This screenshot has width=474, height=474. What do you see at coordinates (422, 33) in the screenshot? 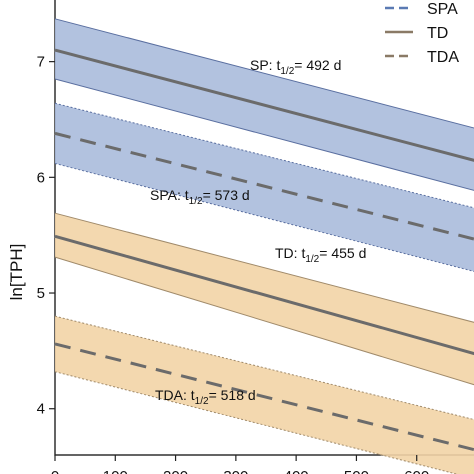
I see `legend: SPA TD TDA` at bounding box center [422, 33].